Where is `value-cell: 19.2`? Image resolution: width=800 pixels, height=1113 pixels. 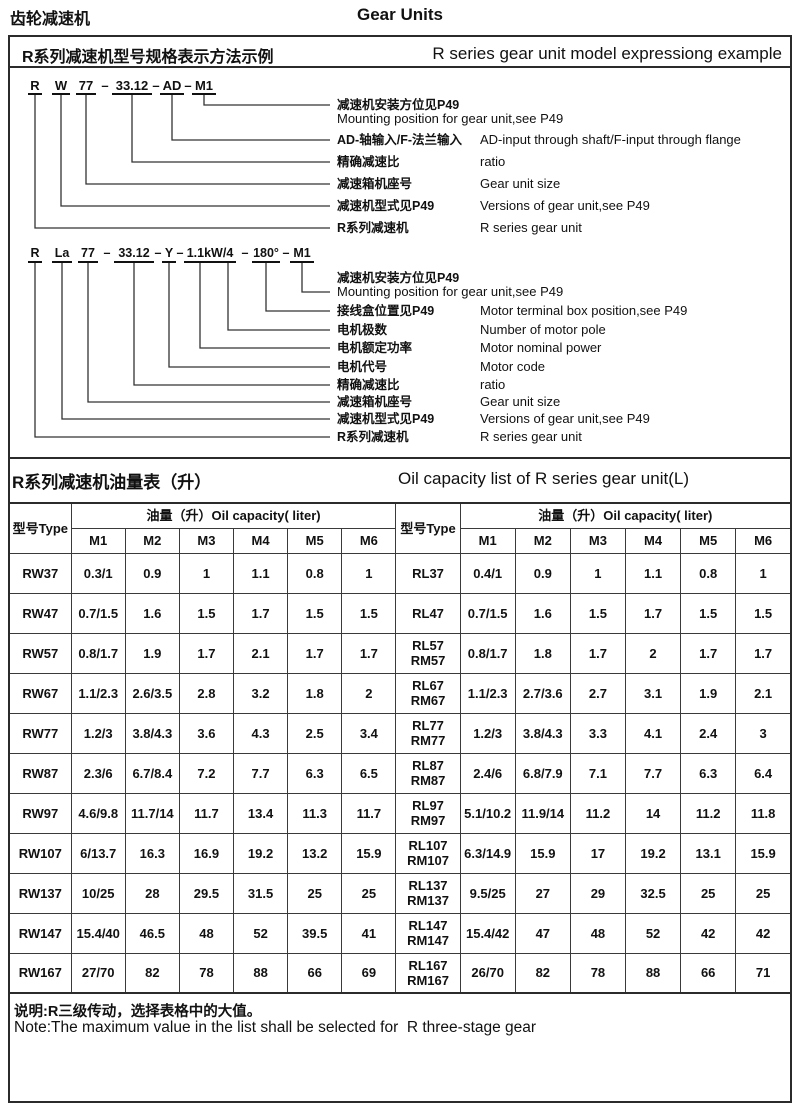
value-cell: 19.2 is located at coordinates (261, 853).